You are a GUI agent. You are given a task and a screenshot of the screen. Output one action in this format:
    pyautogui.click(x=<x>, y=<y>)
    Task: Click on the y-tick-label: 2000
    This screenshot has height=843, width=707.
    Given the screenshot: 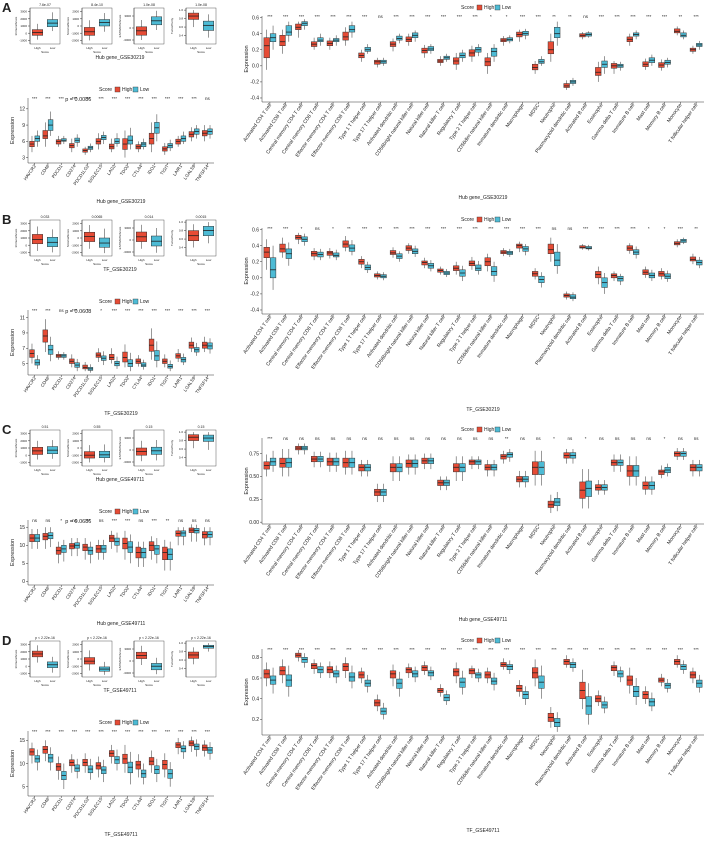 What is the action you would take?
    pyautogui.click(x=23, y=652)
    